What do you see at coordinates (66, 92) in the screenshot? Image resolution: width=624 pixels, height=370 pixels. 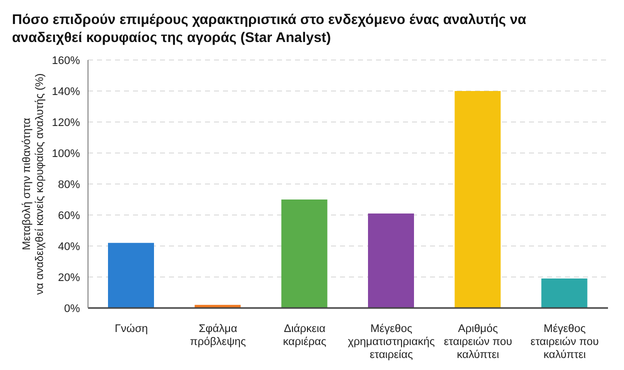 I see `y-tick-label: 140%` at bounding box center [66, 92].